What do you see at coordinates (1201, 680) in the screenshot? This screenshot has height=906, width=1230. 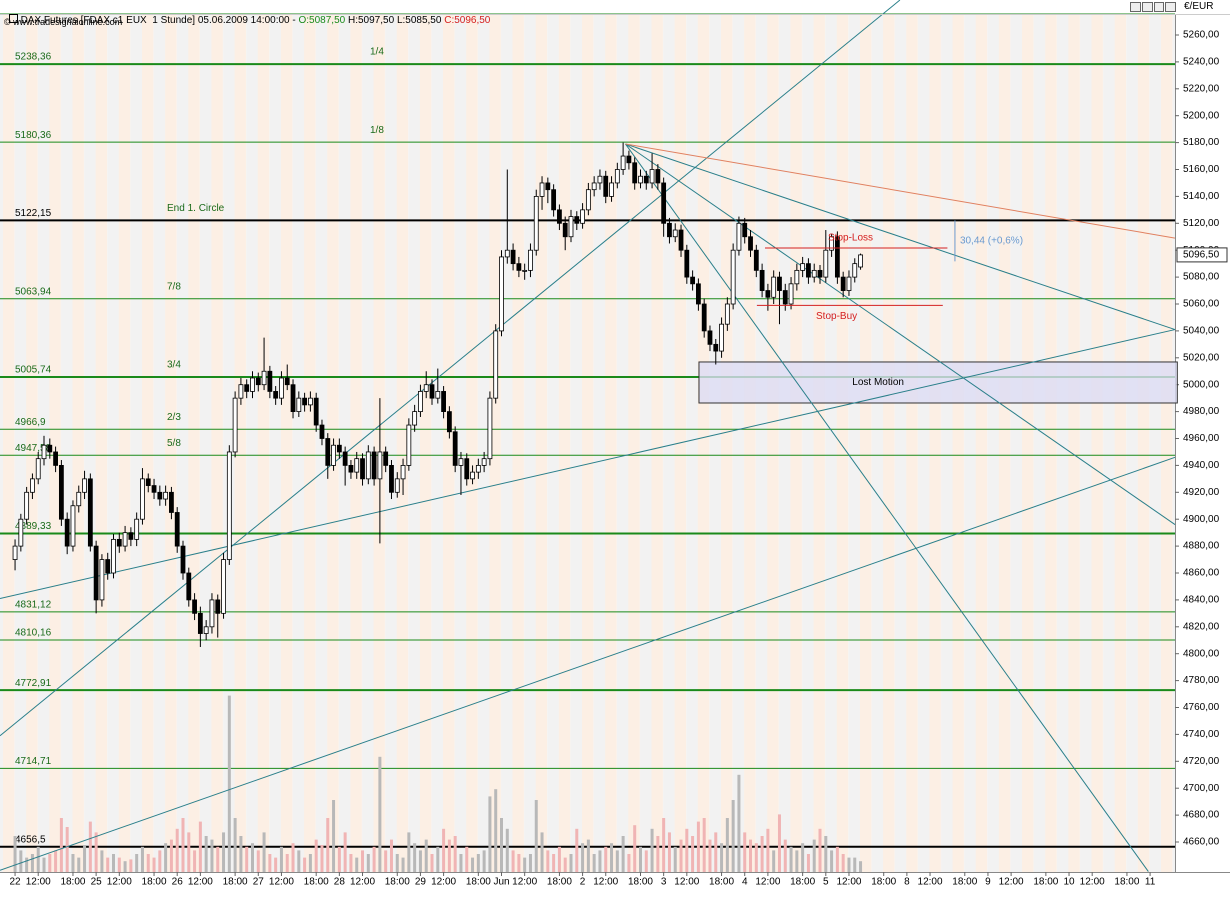 I see `y-tick-label: 4780,00` at bounding box center [1201, 680].